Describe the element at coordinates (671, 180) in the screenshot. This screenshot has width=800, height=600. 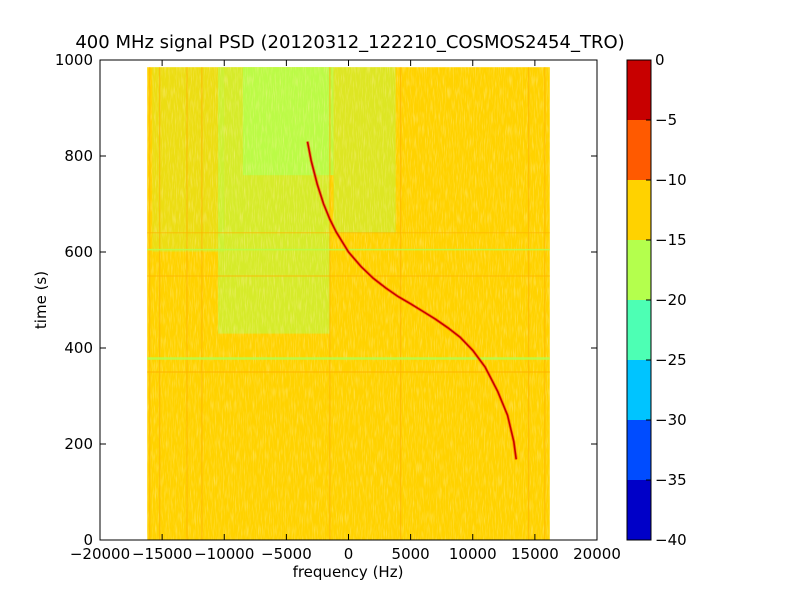
I see `colorbar-tick-label: −10` at that location.